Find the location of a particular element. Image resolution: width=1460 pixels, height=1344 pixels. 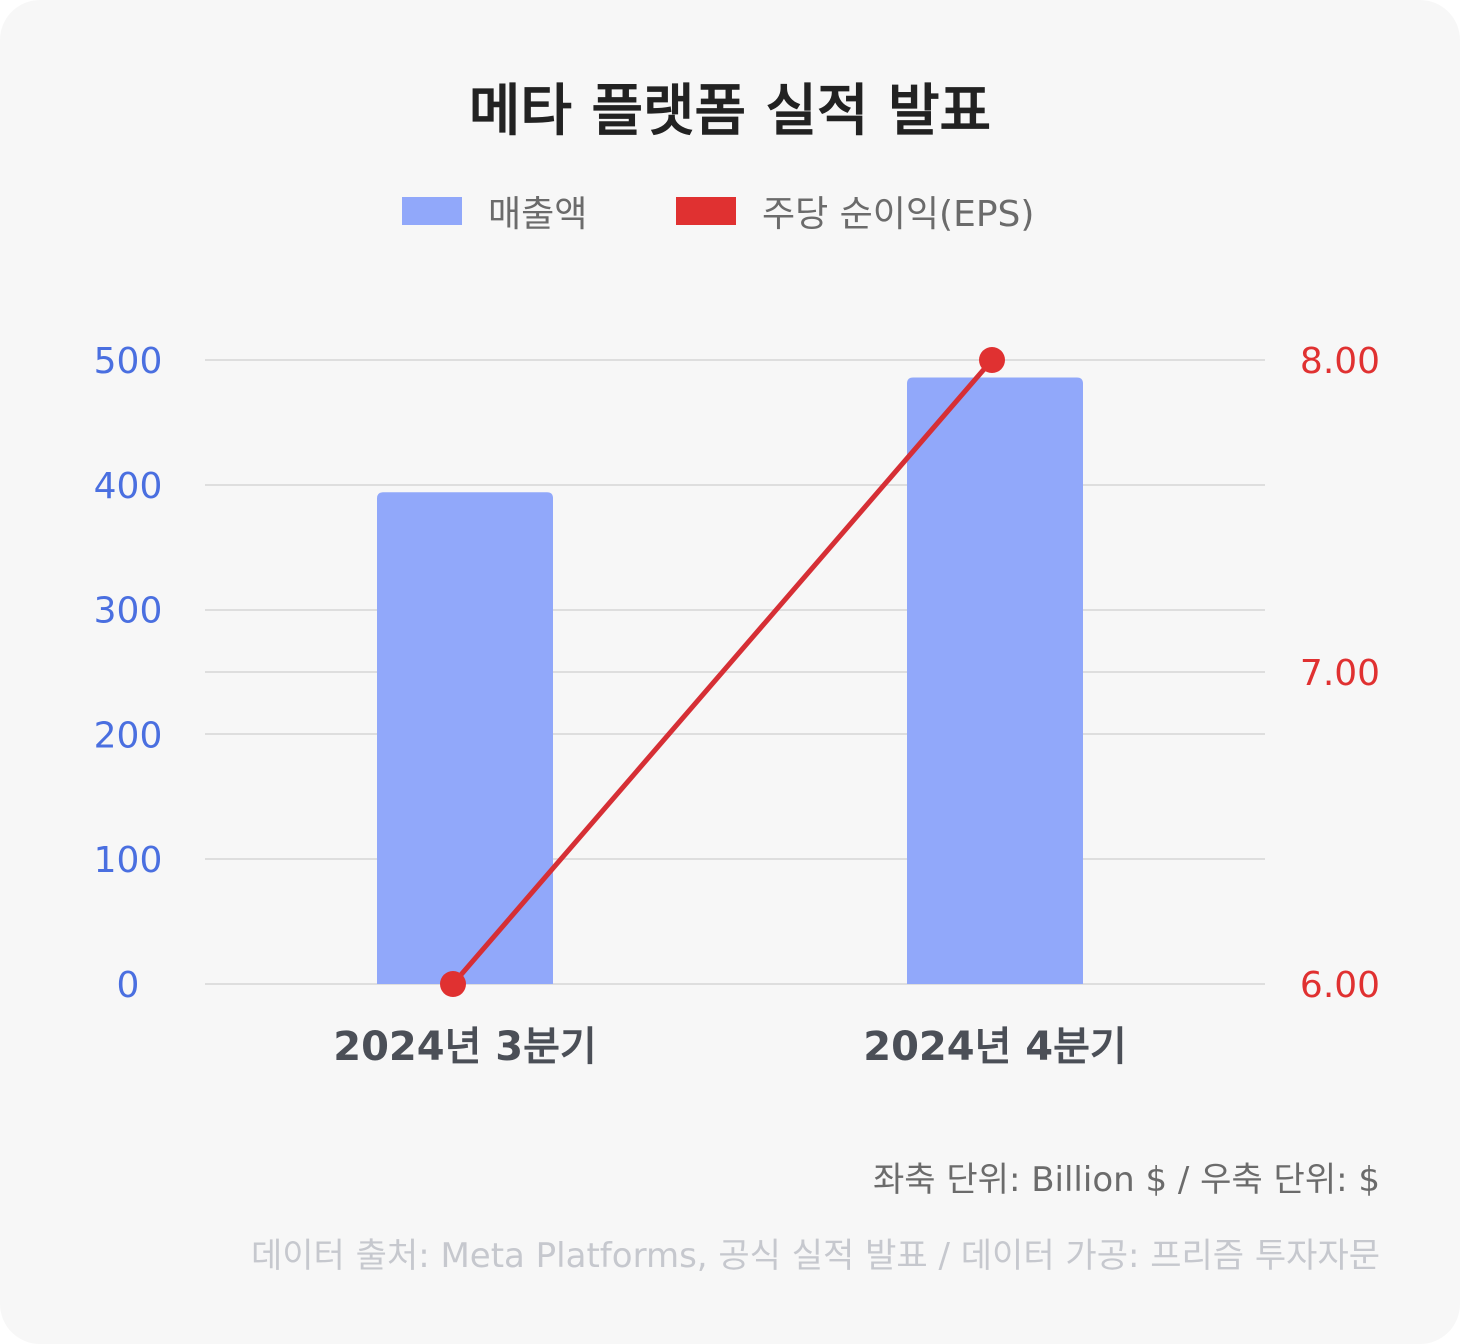

legend-label-revenue: 매출액 is located at coordinates (538, 214).